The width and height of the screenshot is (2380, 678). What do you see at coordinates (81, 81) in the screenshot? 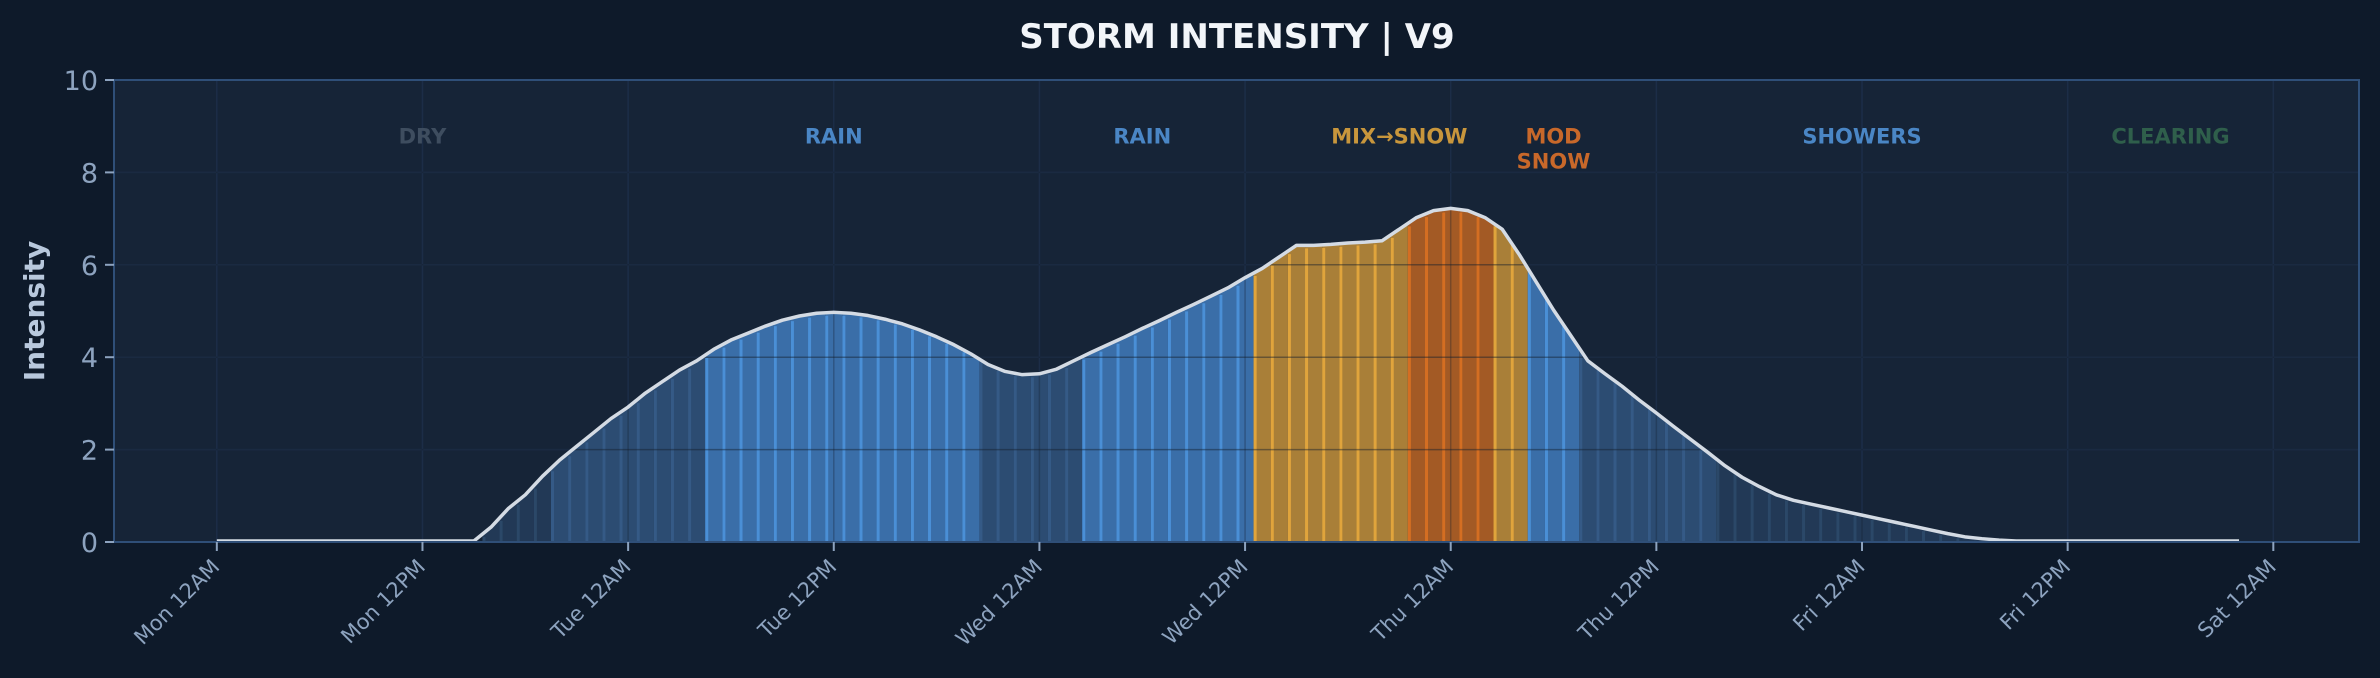
I see `y-tick-label: 10` at bounding box center [81, 81].